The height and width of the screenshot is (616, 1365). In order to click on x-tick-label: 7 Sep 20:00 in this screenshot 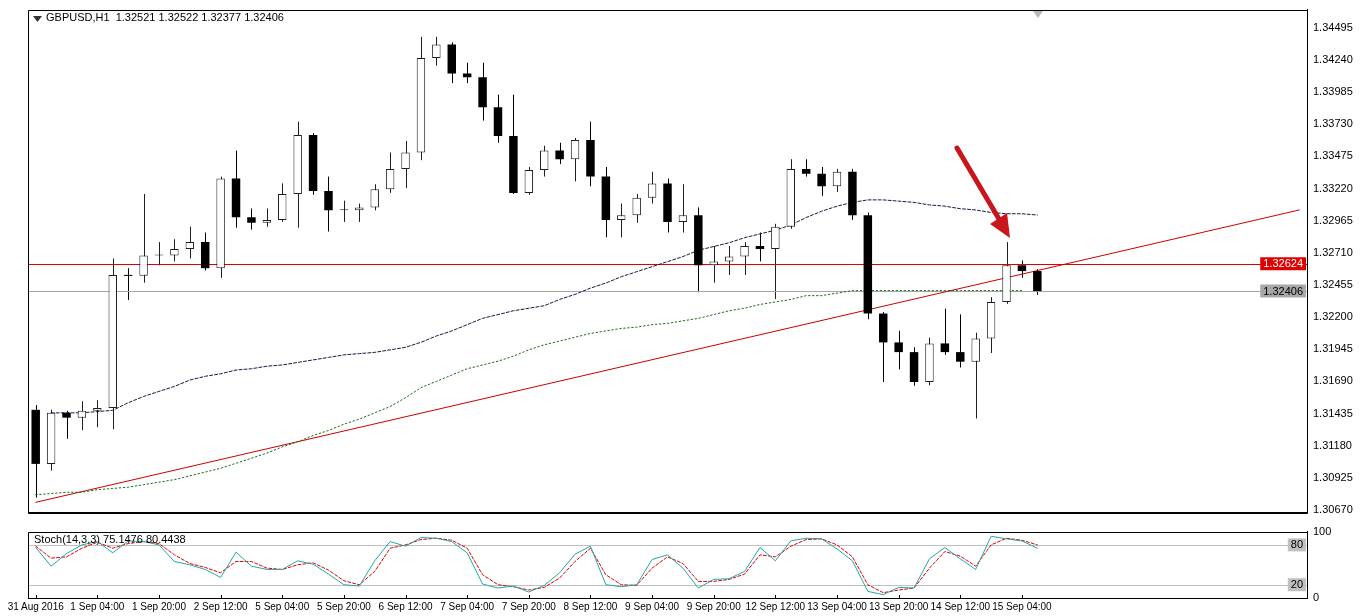, I will do `click(529, 606)`.